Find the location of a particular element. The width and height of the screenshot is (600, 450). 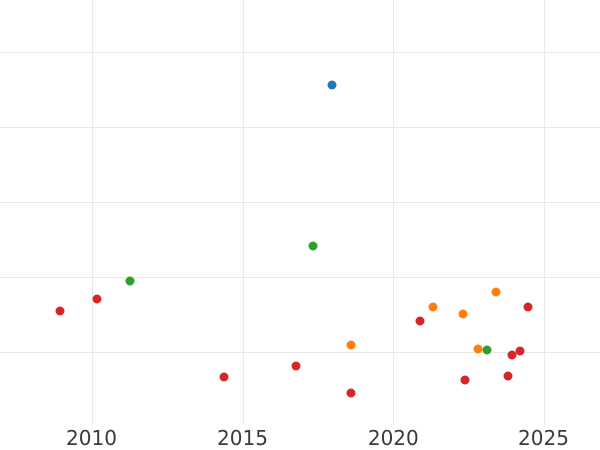

x-tick-label: 2020 is located at coordinates (393, 438).